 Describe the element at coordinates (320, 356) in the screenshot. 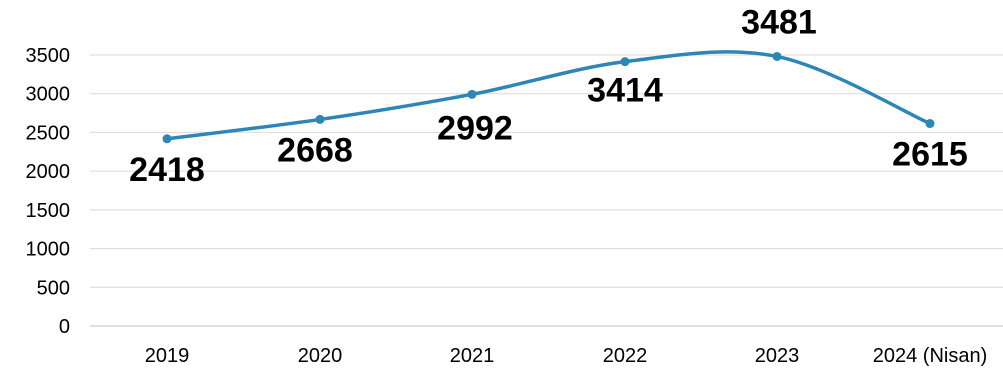

I see `x-tick-label: 2020` at that location.